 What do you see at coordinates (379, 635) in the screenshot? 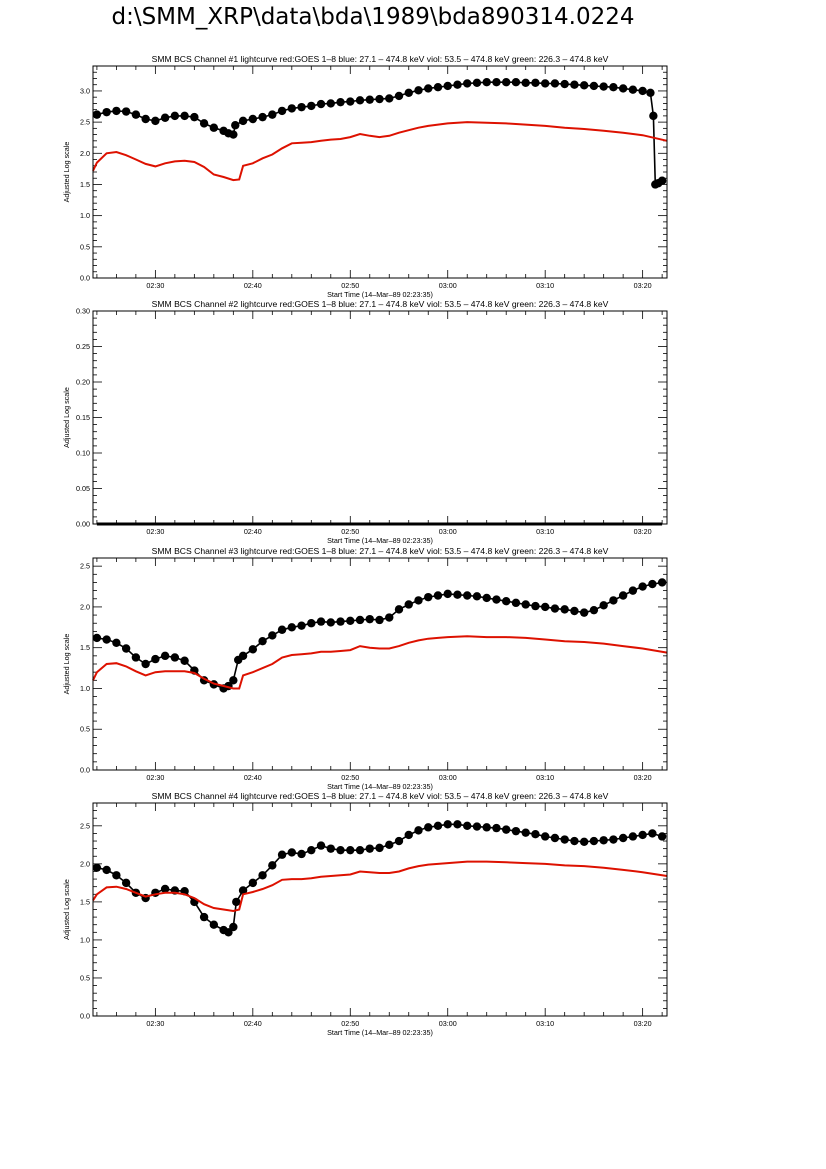
I see `series-line-bcs` at bounding box center [379, 635].